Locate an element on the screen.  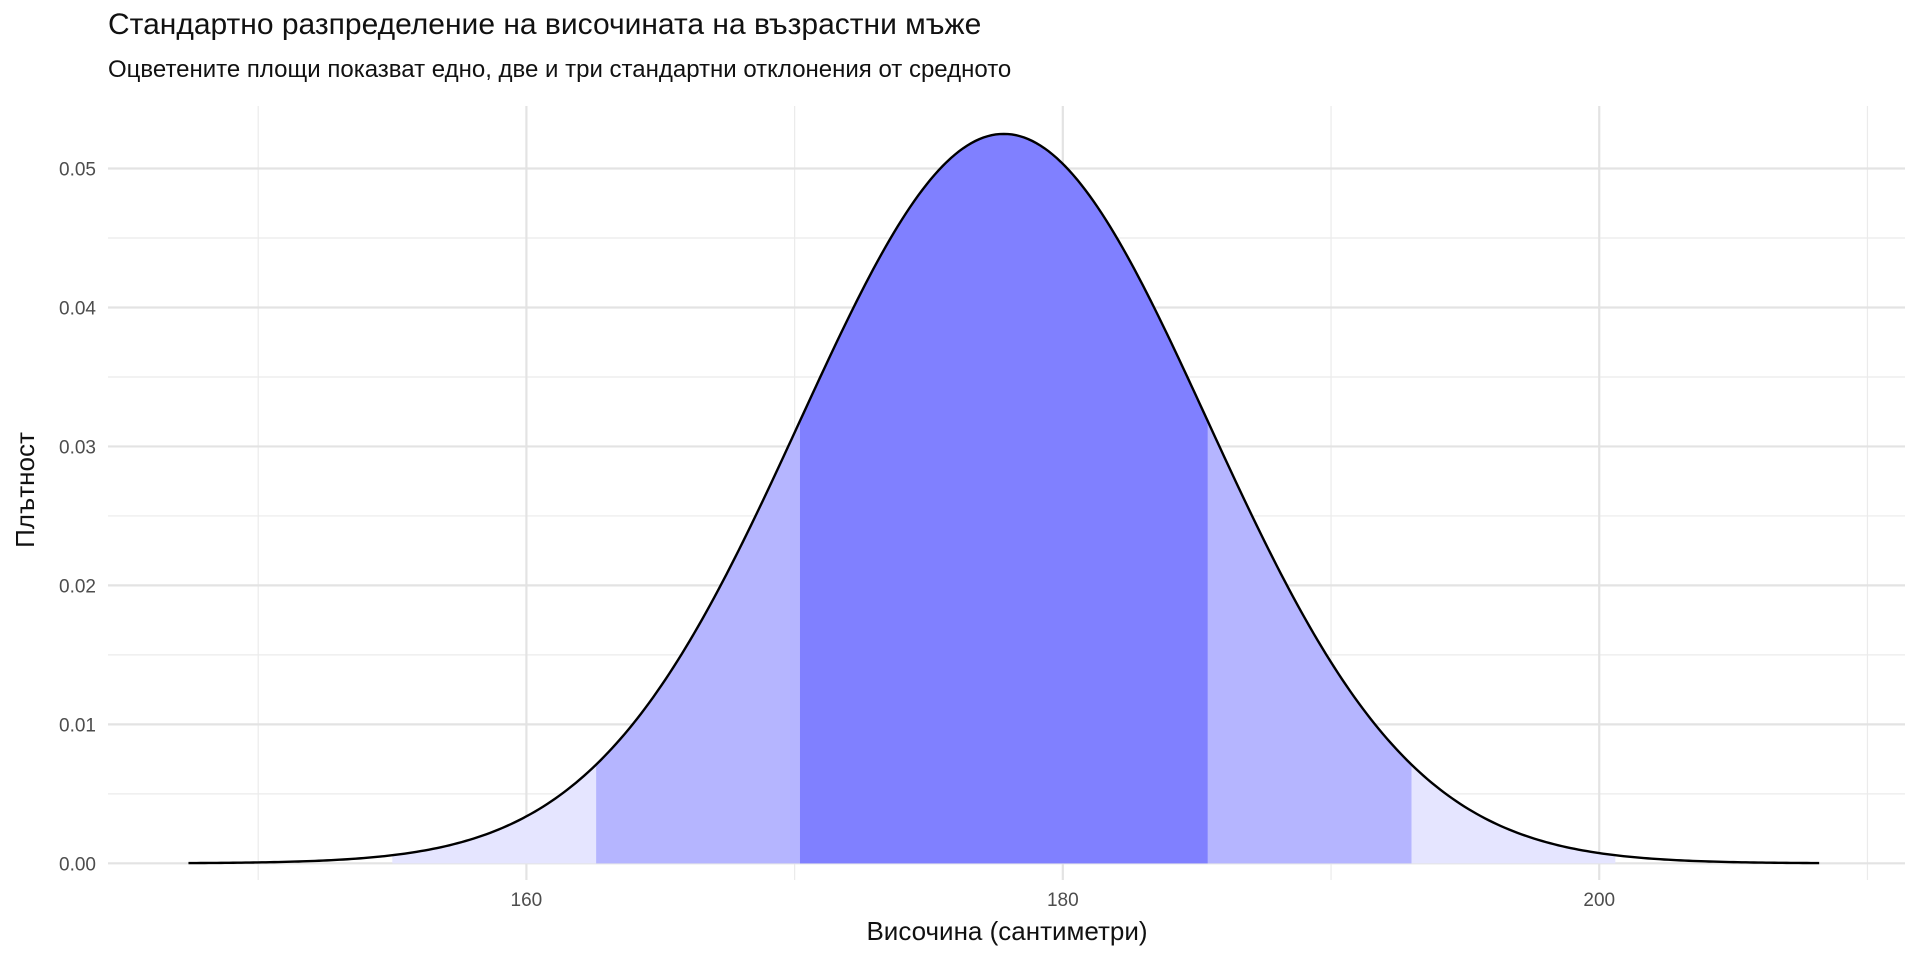
y-tick-label: 0.02 is located at coordinates (77, 586).